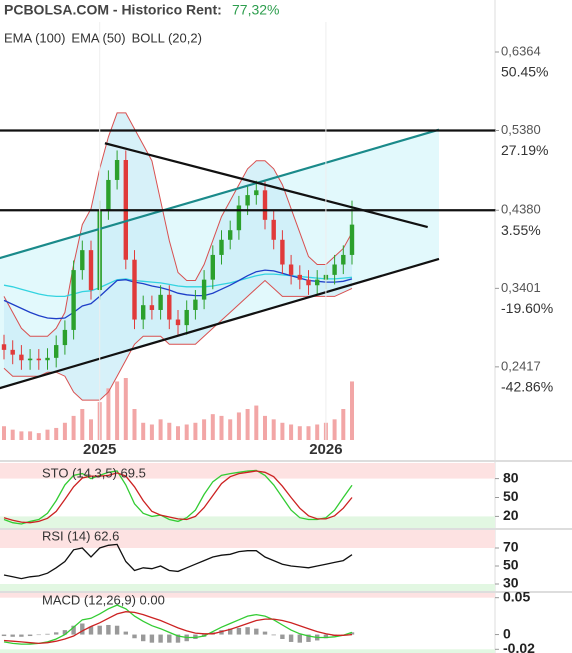 The height and width of the screenshot is (653, 572). I want to click on y-tick-label: 0, so click(507, 633).